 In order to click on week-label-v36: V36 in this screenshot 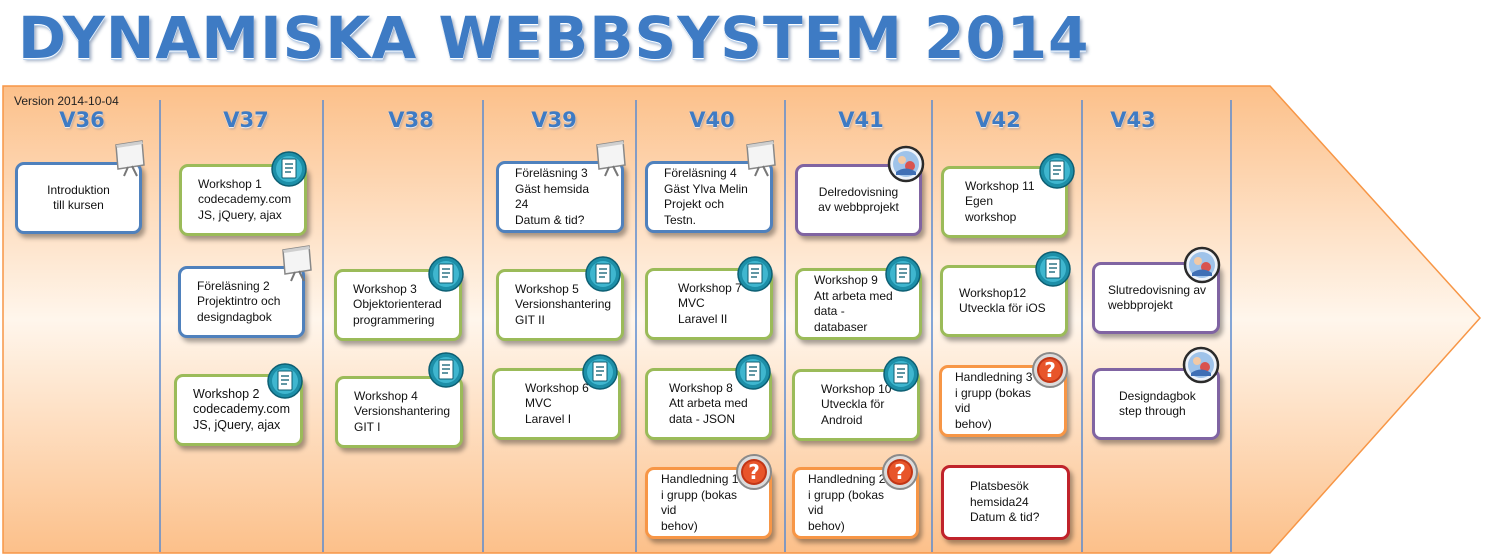, I will do `click(82, 120)`.